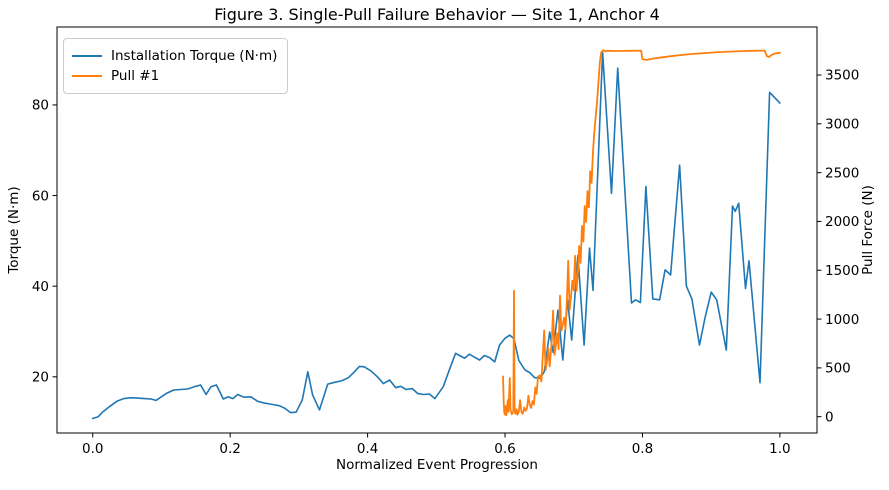 The height and width of the screenshot is (490, 889). What do you see at coordinates (842, 125) in the screenshot?
I see `y-right-tick-label: 3000` at bounding box center [842, 125].